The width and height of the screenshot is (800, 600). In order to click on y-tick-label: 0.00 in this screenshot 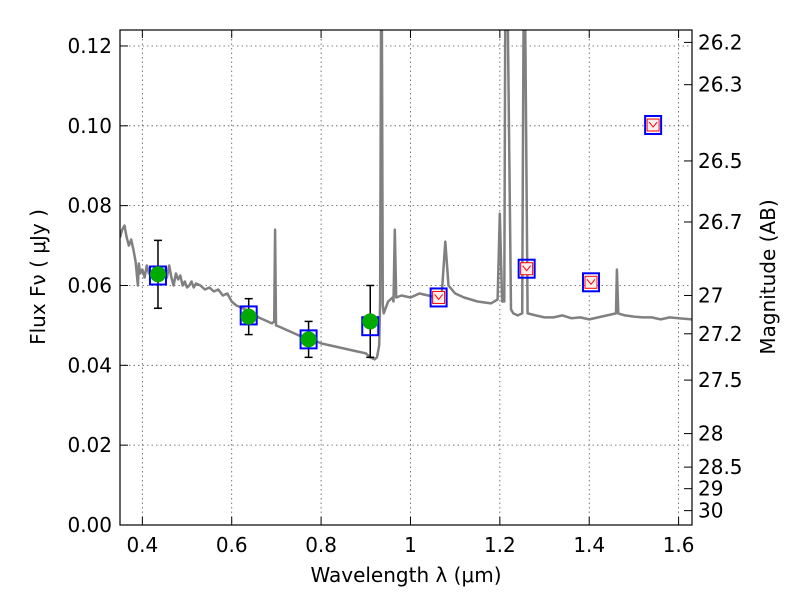, I will do `click(89, 525)`.